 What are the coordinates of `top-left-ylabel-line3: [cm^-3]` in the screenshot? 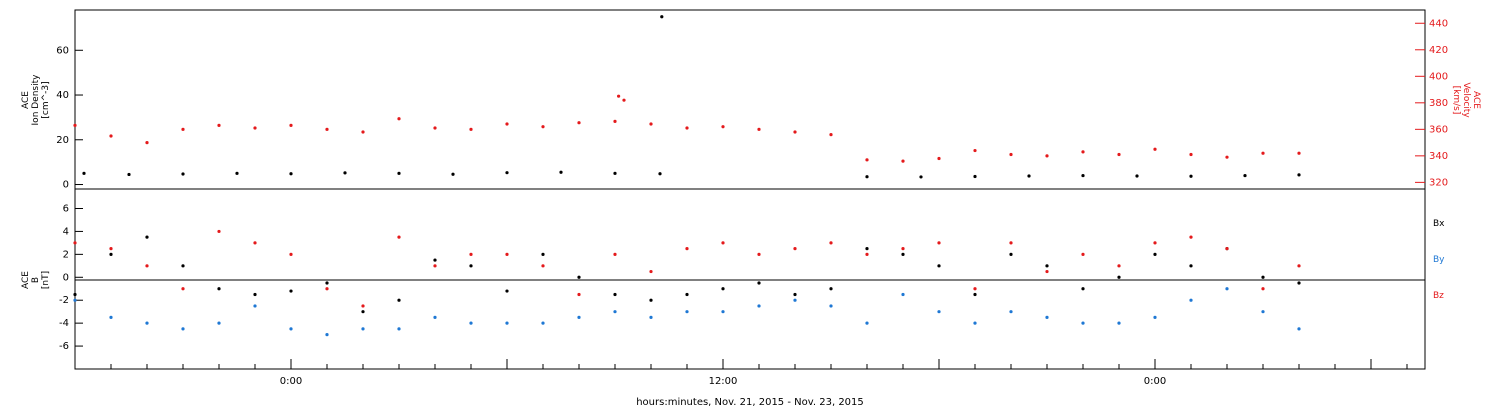 It's located at (46, 99).